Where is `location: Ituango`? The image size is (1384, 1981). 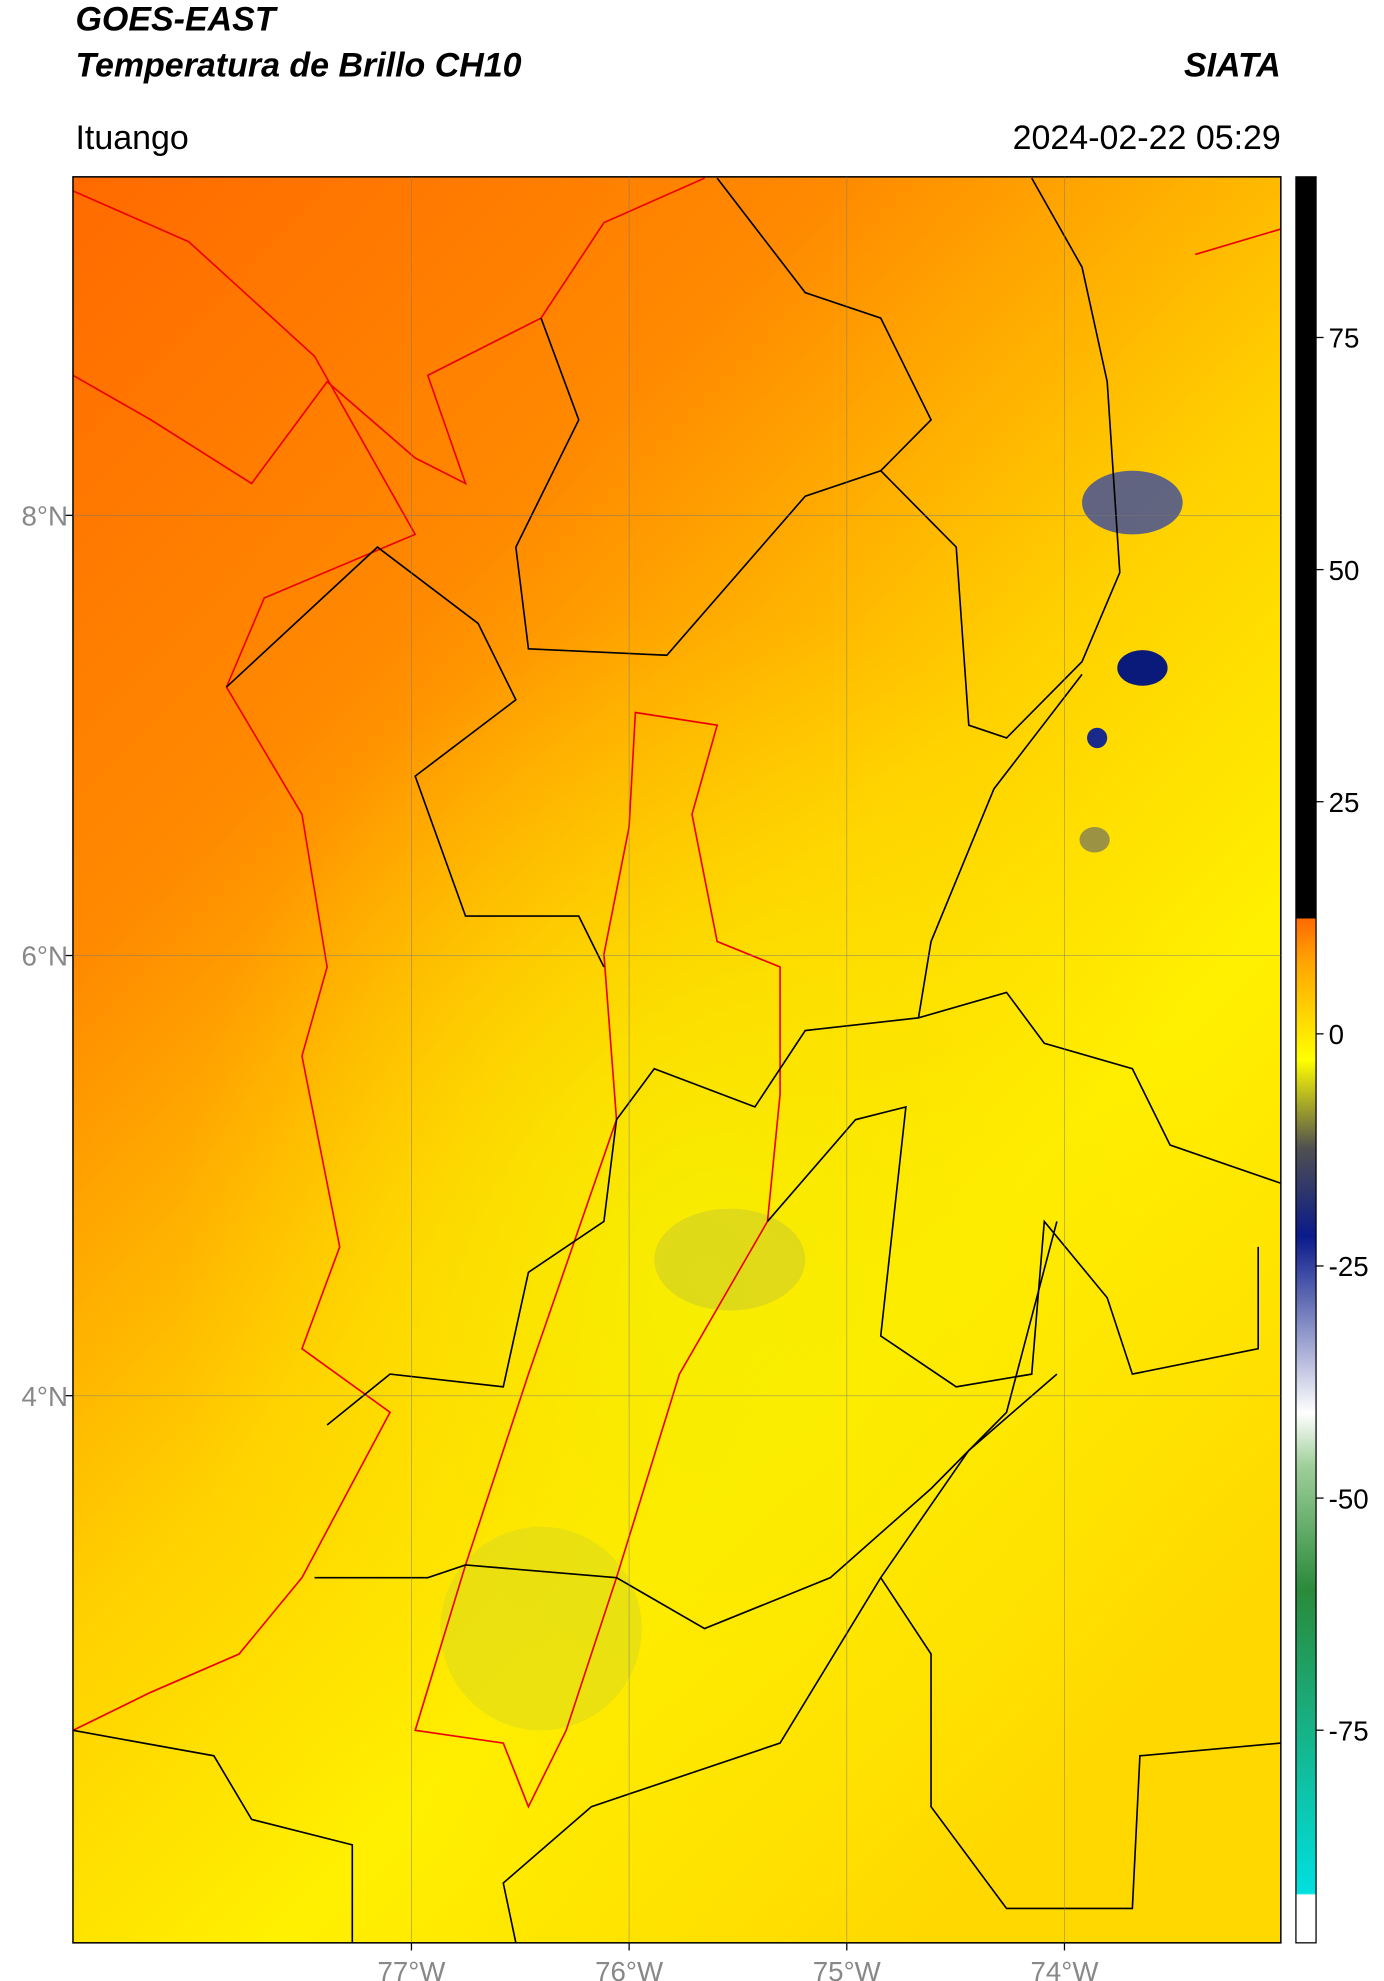 location: Ituango is located at coordinates (131, 138).